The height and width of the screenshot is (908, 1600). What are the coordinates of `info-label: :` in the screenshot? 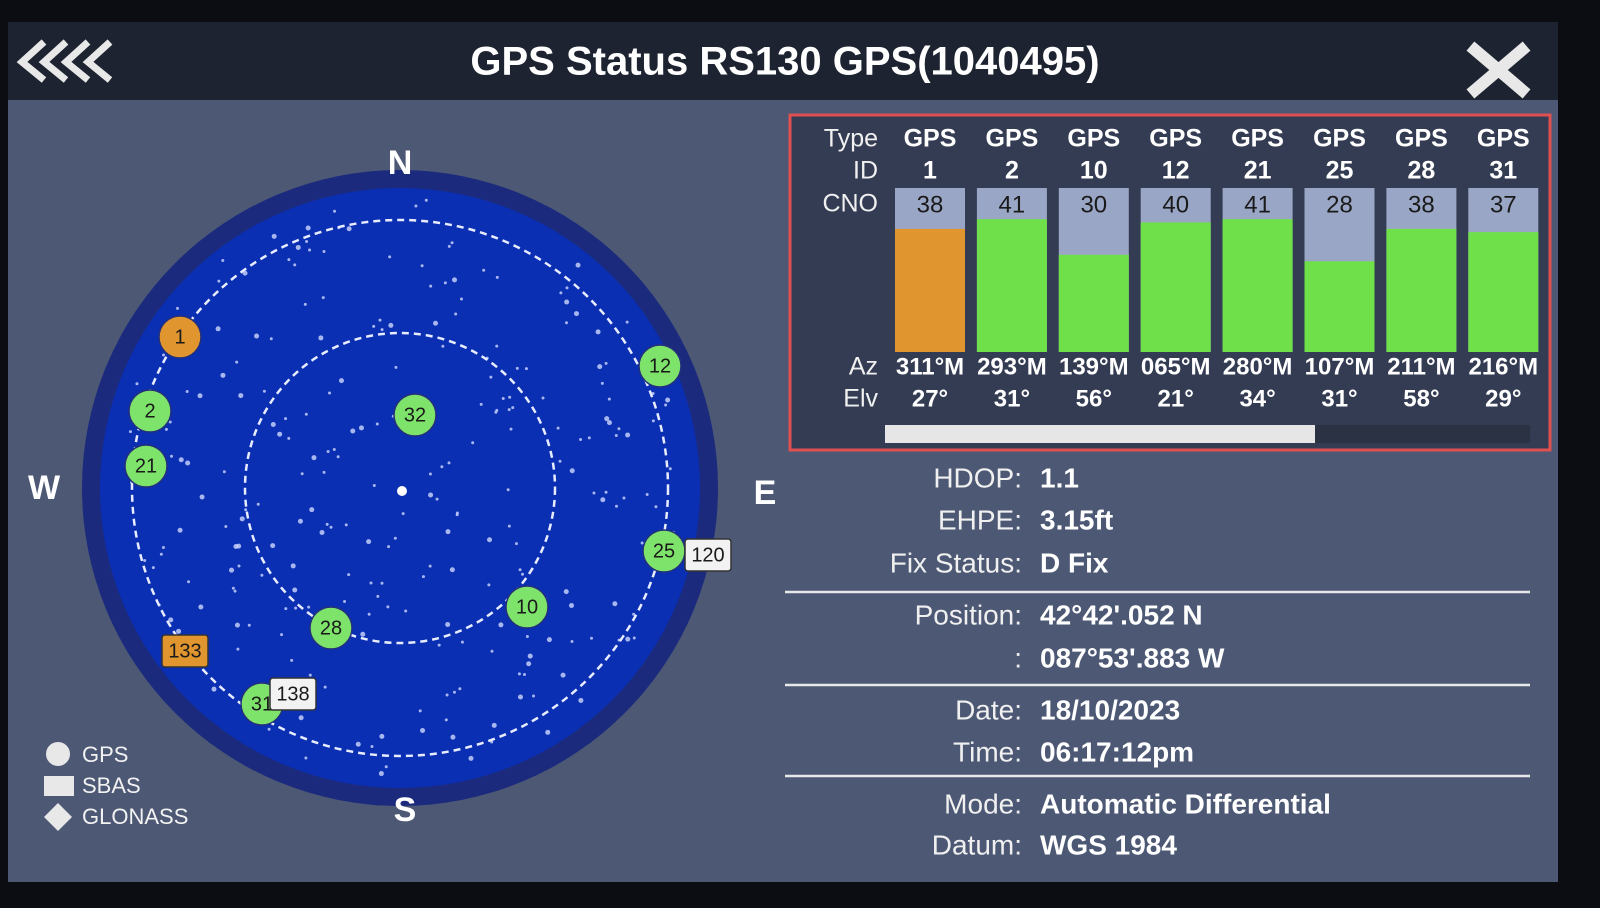 It's located at (1018, 657).